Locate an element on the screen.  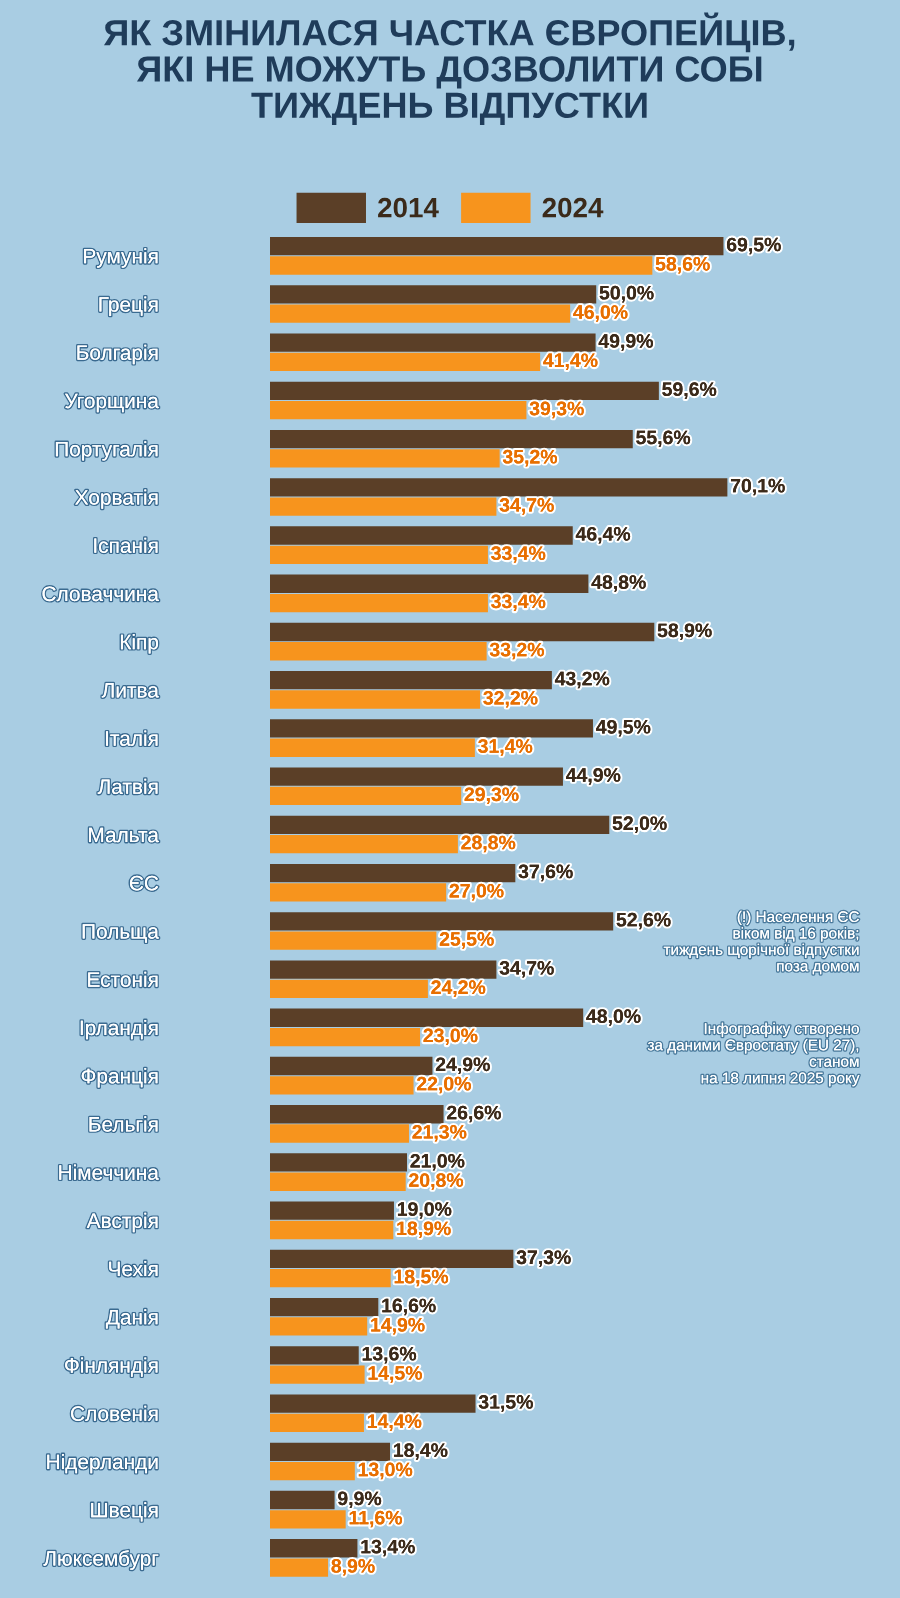
y-tick-label: Італія is located at coordinates (132, 738).